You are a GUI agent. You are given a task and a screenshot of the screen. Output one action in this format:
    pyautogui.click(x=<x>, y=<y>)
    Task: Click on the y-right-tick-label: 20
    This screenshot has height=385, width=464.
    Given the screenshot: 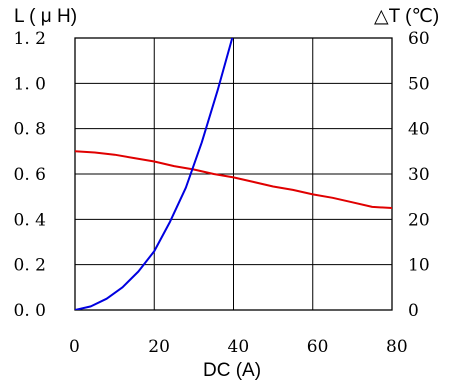 What is the action you would take?
    pyautogui.click(x=419, y=220)
    